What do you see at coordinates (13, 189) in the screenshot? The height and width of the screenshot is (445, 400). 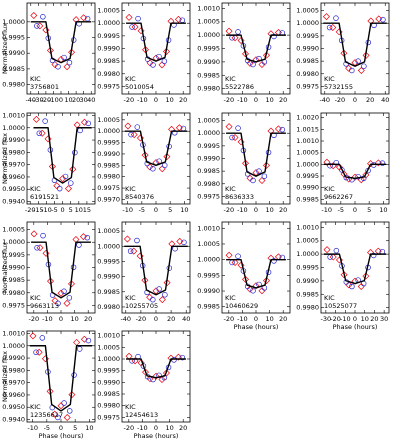 I see `y-tick-label: 0.9950` at bounding box center [13, 189].